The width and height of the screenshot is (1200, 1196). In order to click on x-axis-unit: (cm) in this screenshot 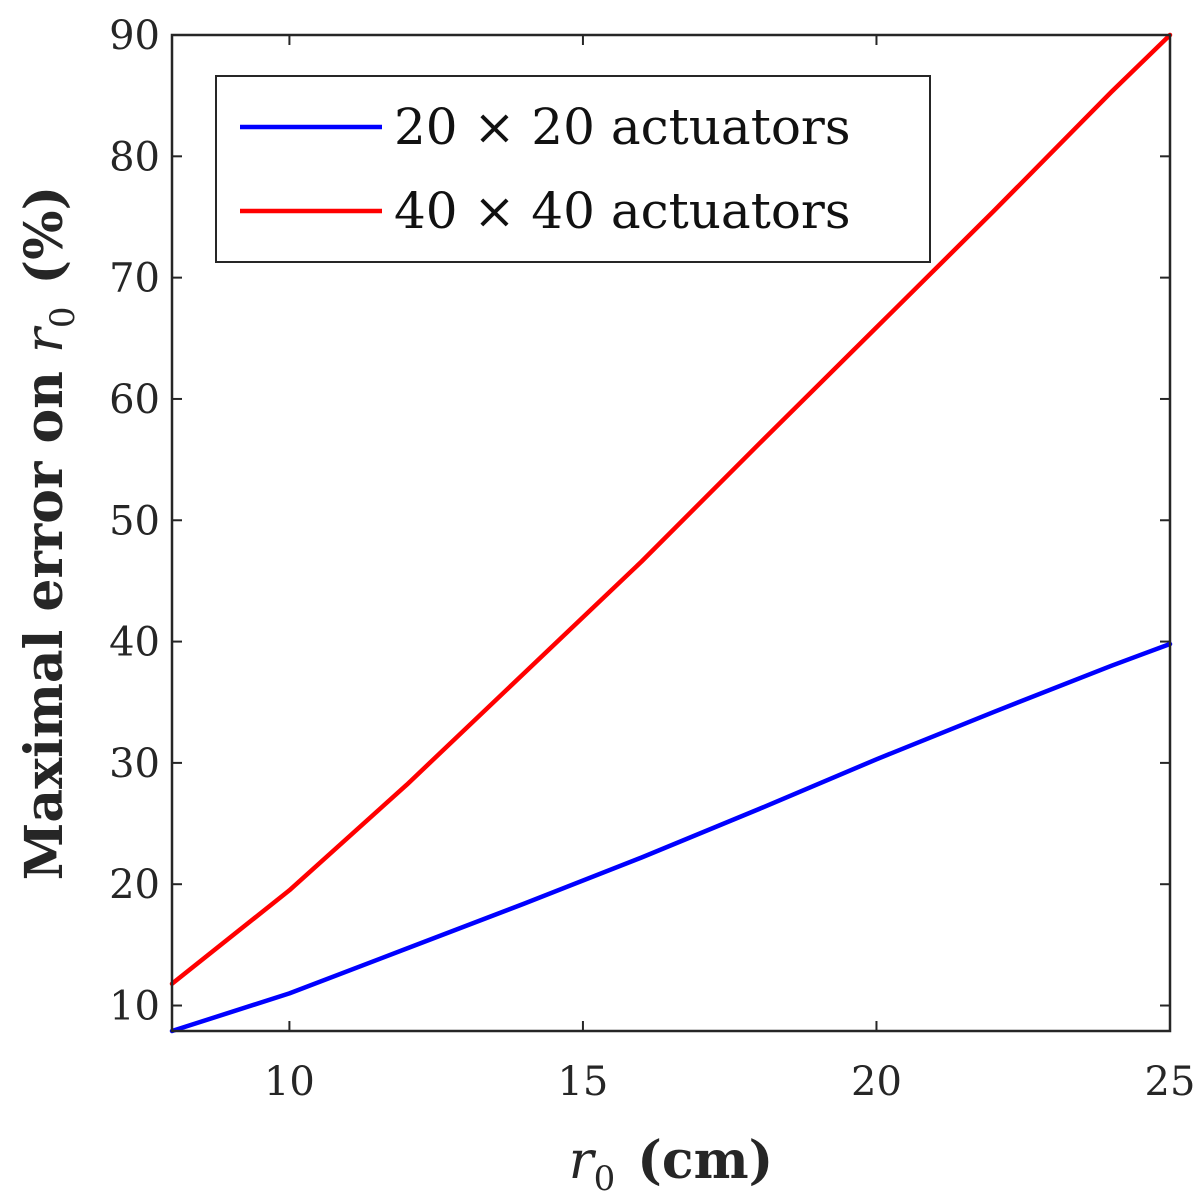, I will do `click(705, 1160)`.